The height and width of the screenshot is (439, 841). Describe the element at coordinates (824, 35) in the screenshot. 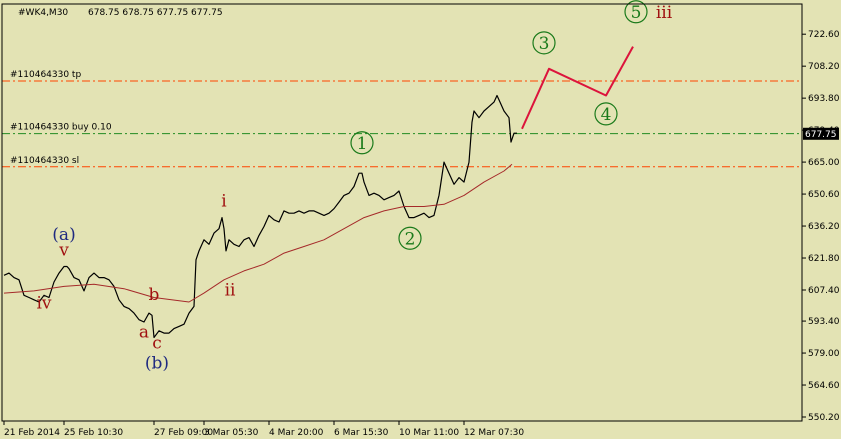

I see `y-tick-label: 722.60` at that location.